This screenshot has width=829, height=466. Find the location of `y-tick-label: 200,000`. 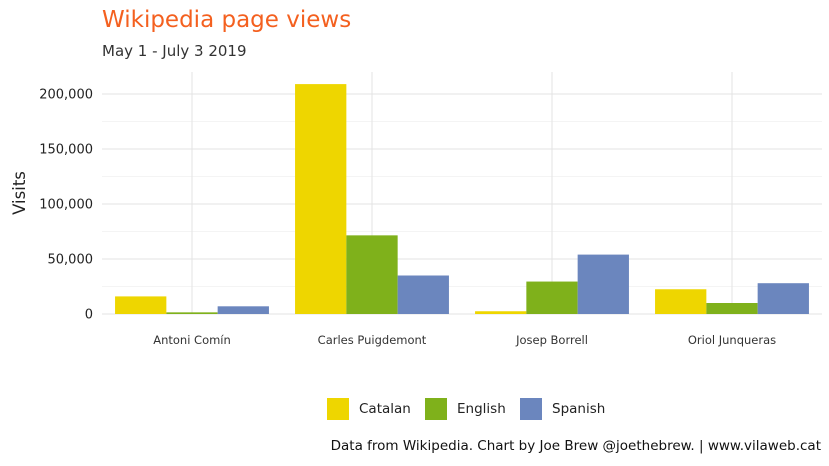

y-tick-label: 200,000 is located at coordinates (66, 95).